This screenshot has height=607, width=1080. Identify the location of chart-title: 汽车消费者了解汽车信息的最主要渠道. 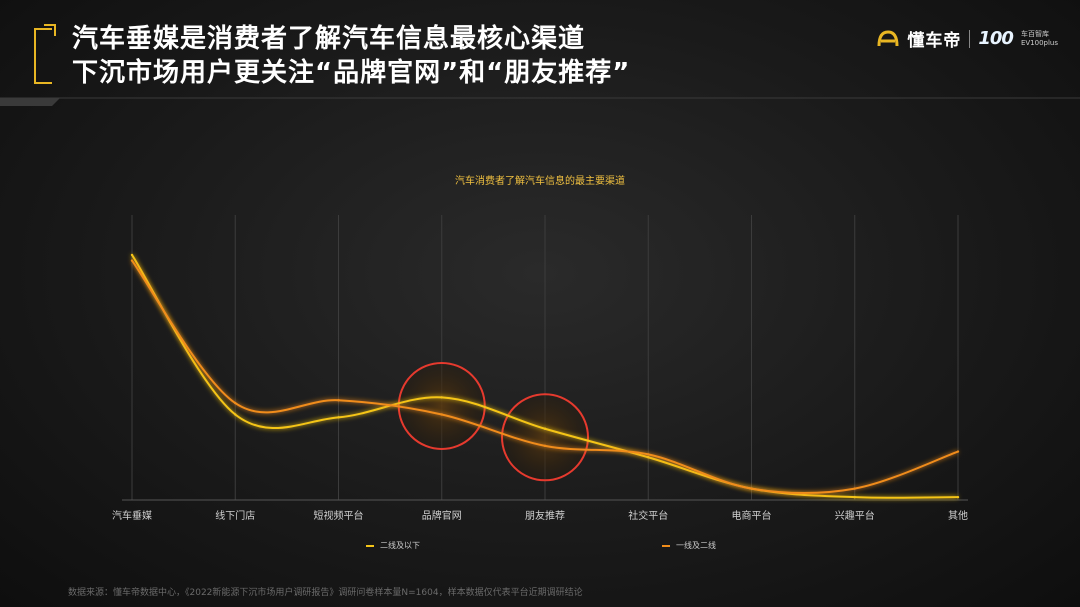
(540, 181).